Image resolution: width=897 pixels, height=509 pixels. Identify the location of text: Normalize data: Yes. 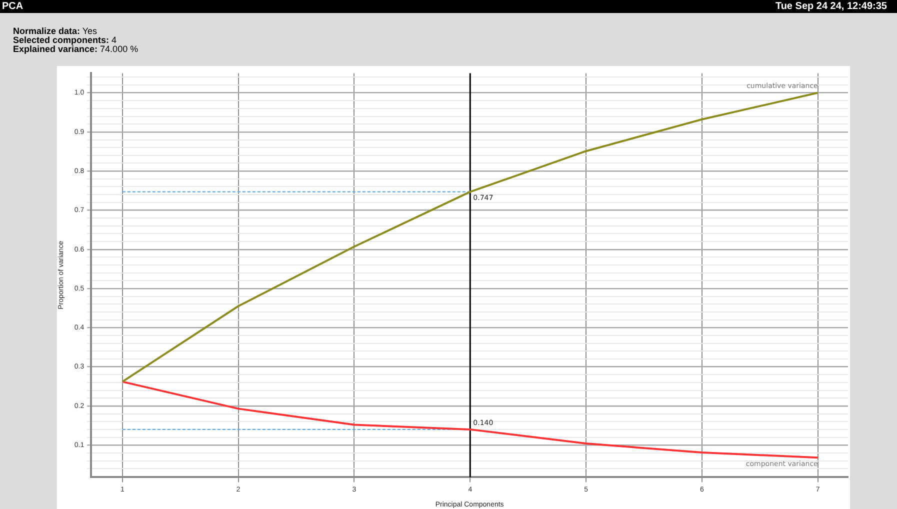
(55, 31).